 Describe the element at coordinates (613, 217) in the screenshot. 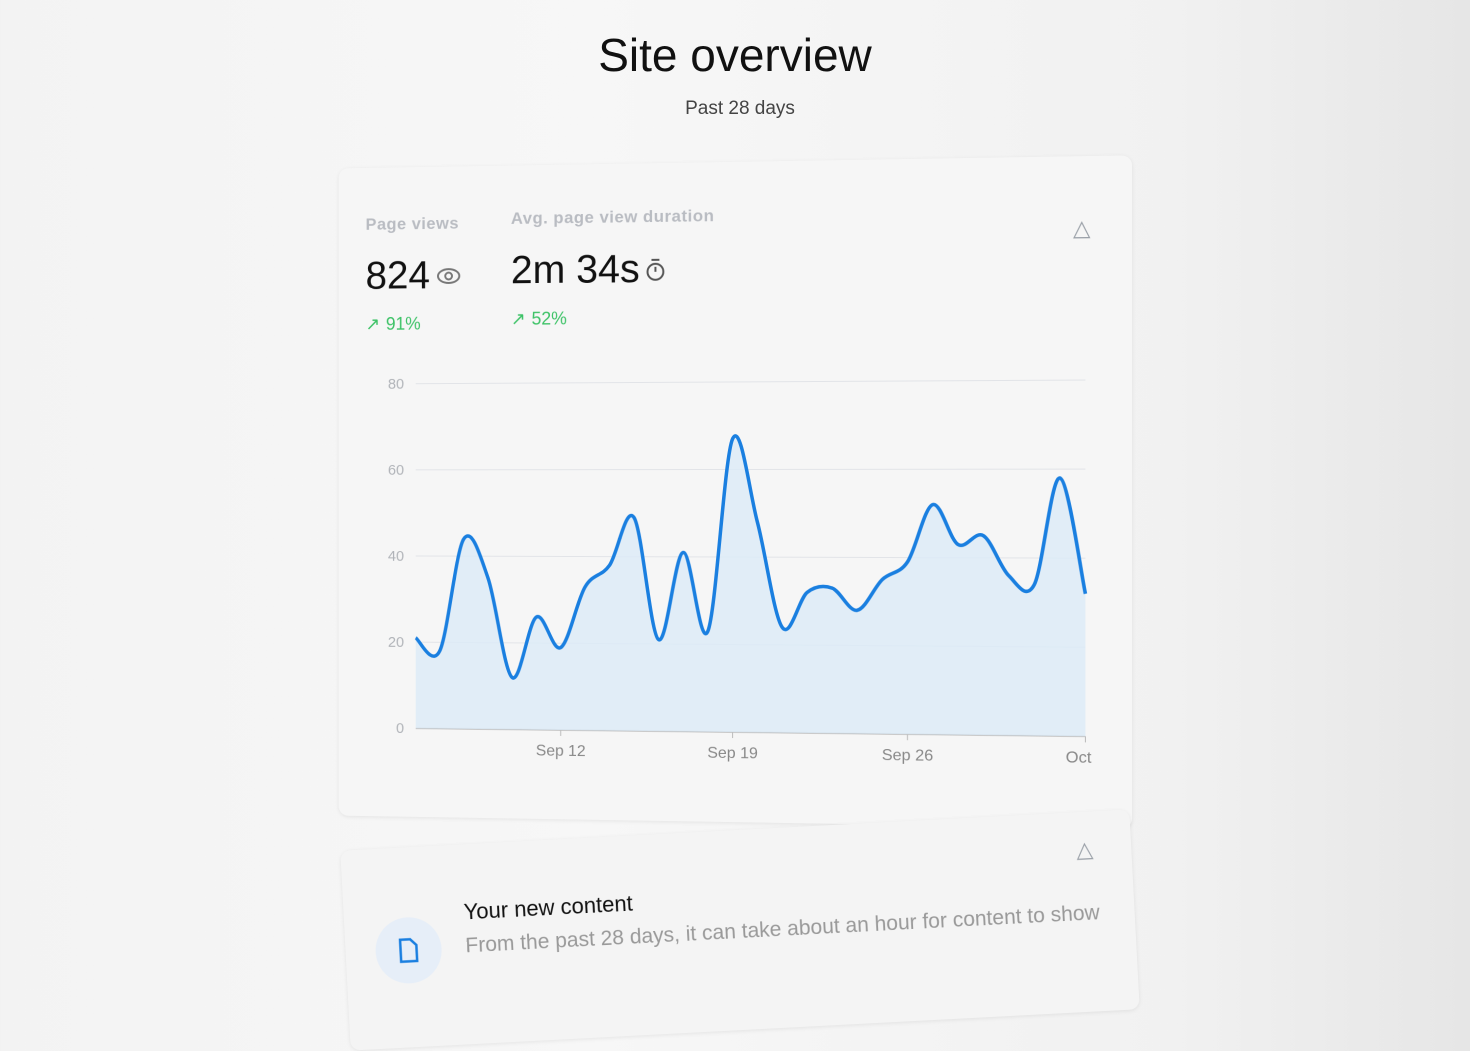

I see `metric-label: Avg. page view duration` at that location.